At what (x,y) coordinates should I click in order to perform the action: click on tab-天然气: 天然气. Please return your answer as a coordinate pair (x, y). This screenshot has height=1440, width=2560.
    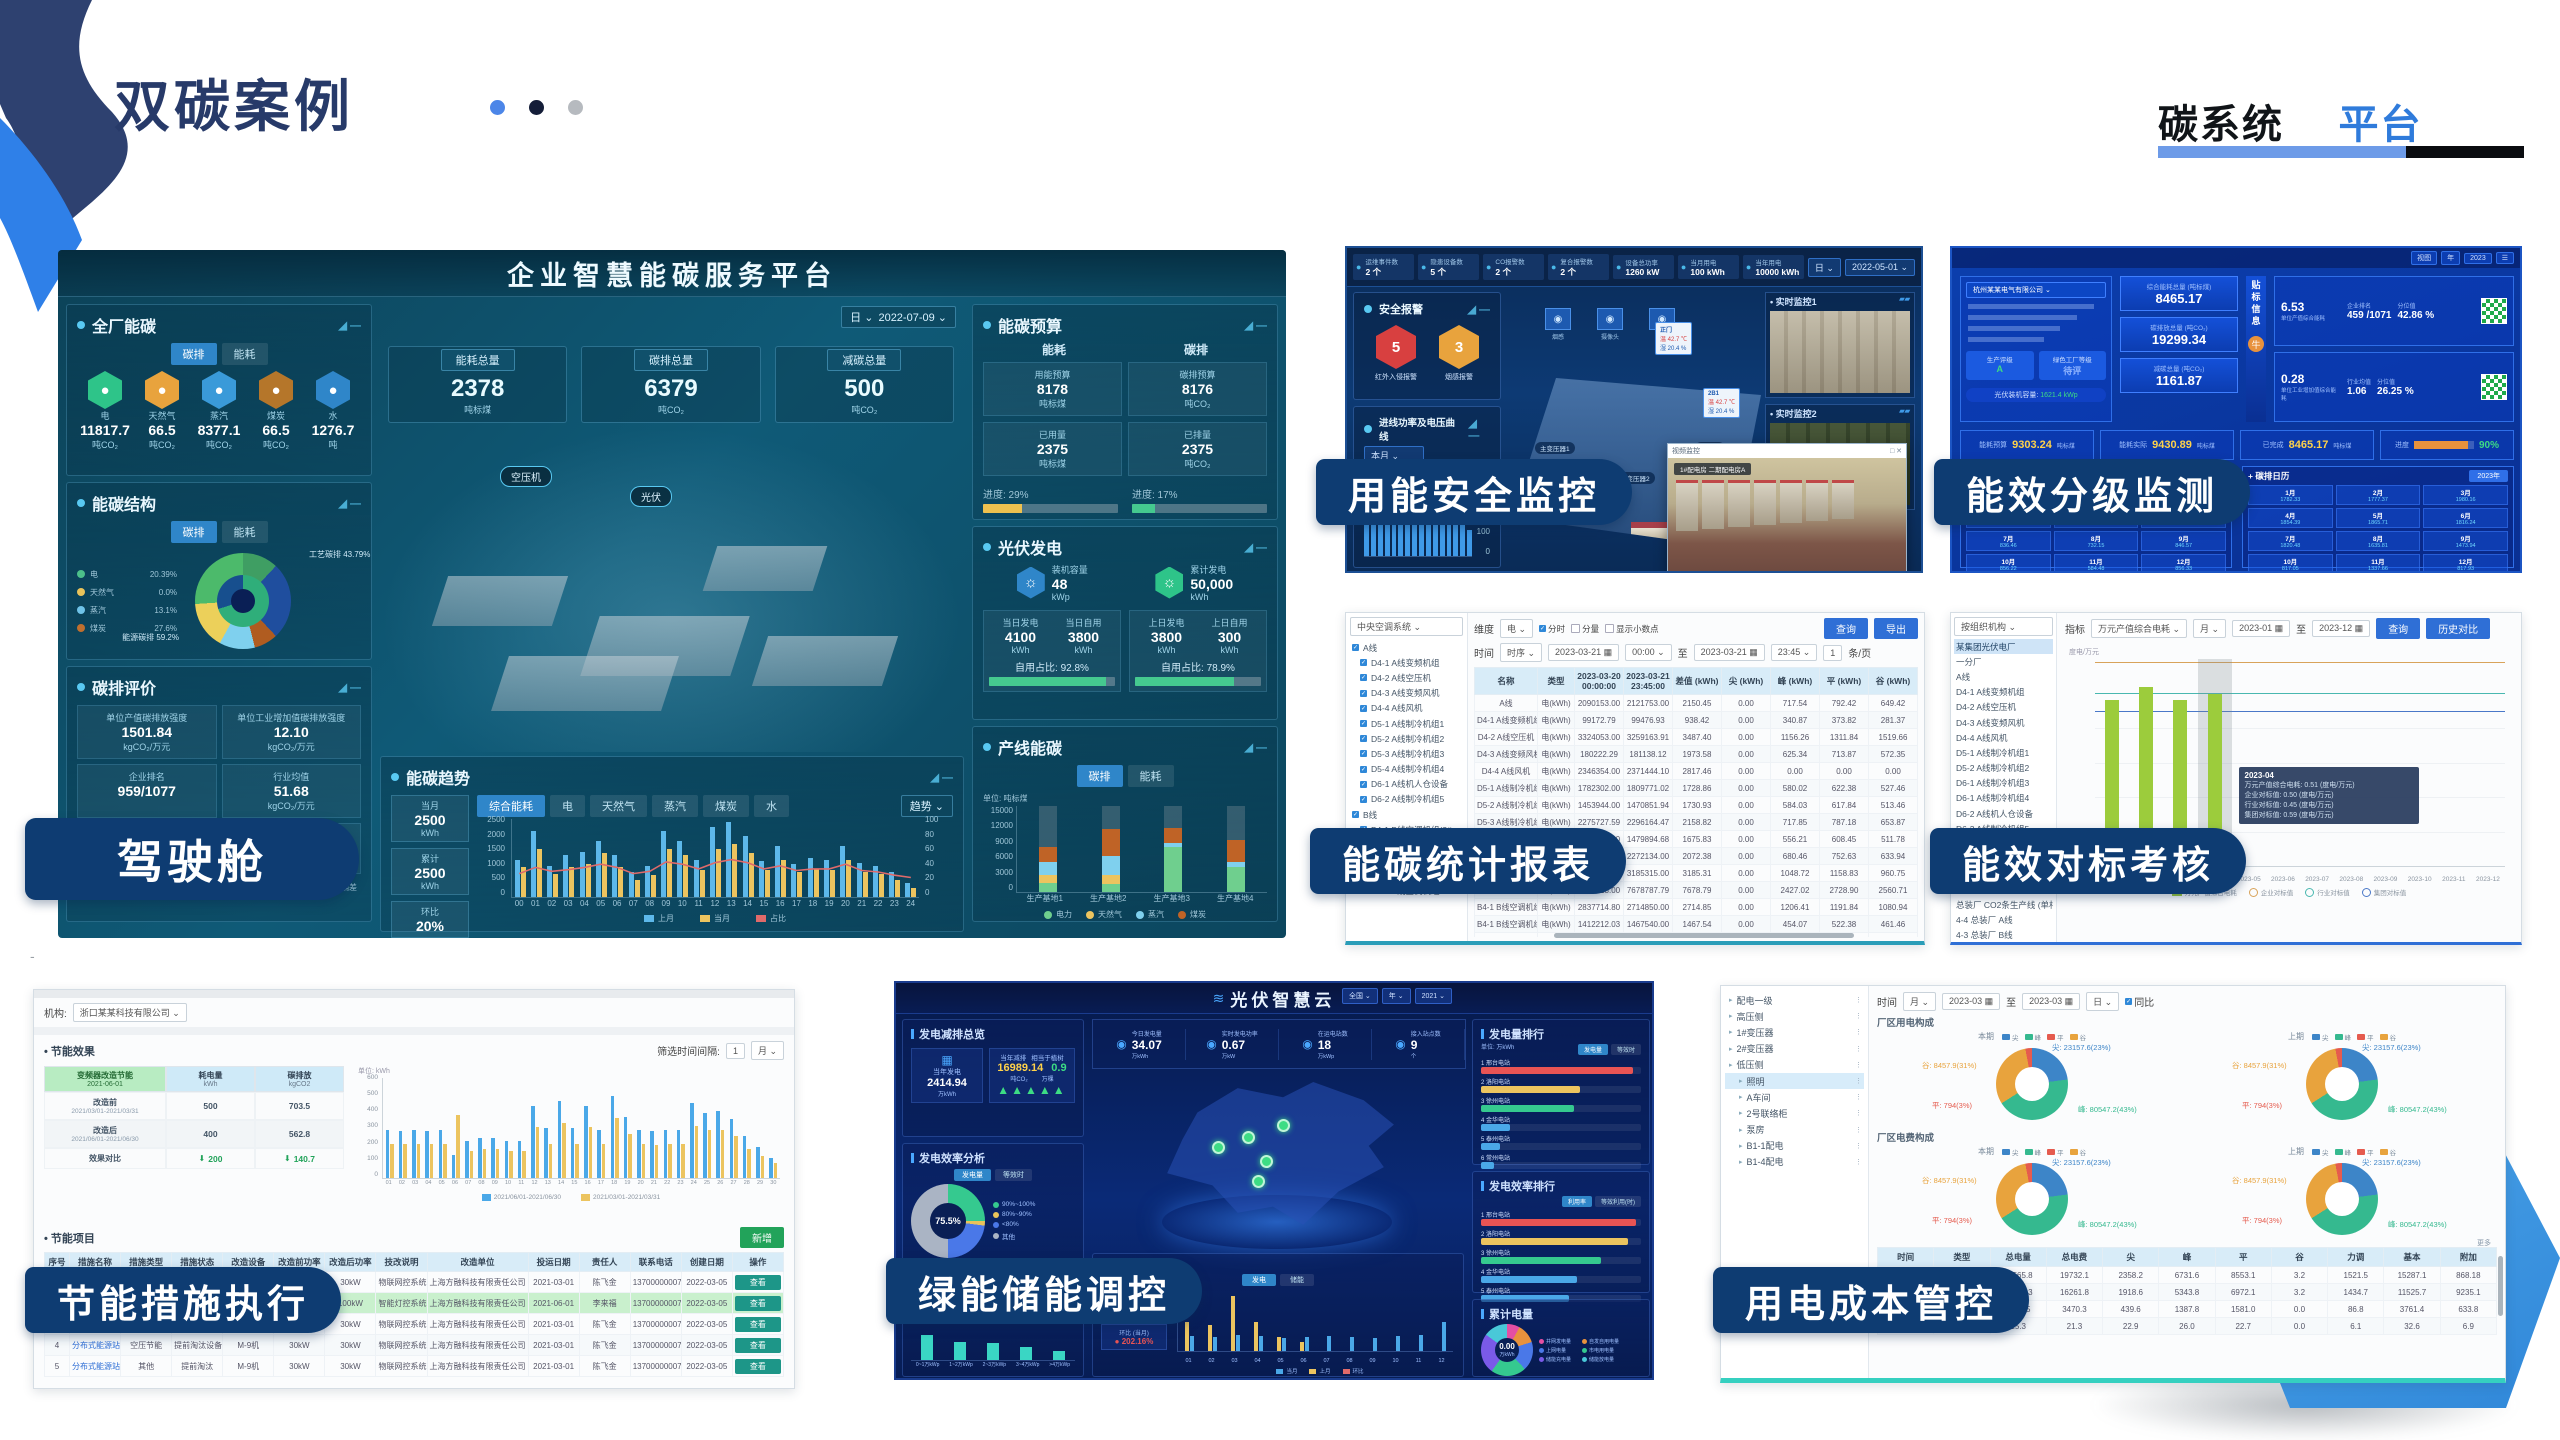
    Looking at the image, I should click on (618, 806).